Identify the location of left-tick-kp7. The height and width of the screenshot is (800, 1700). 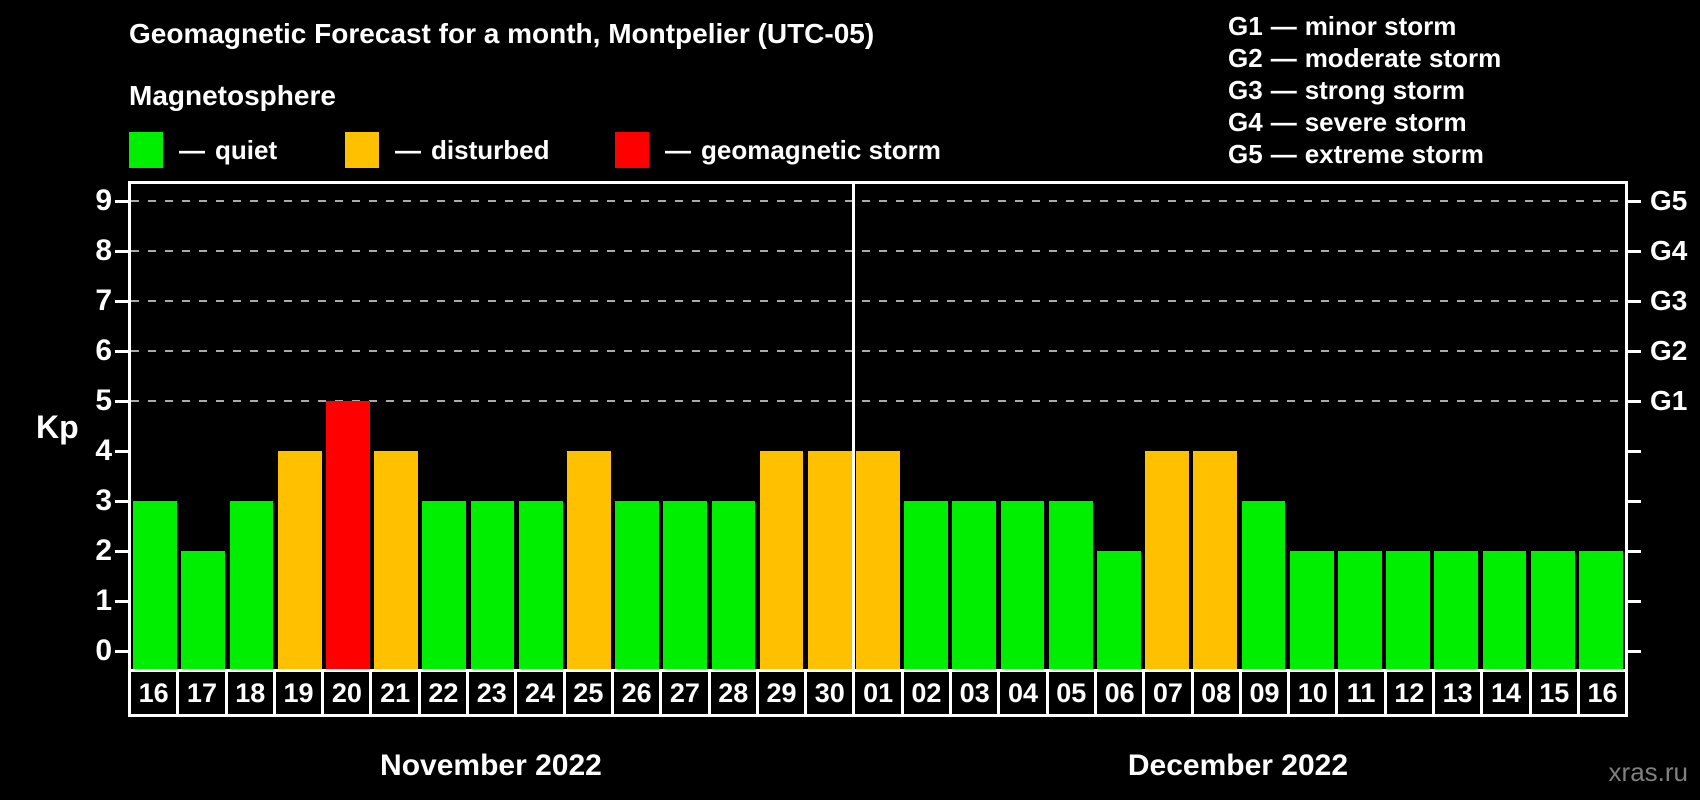
(121, 301).